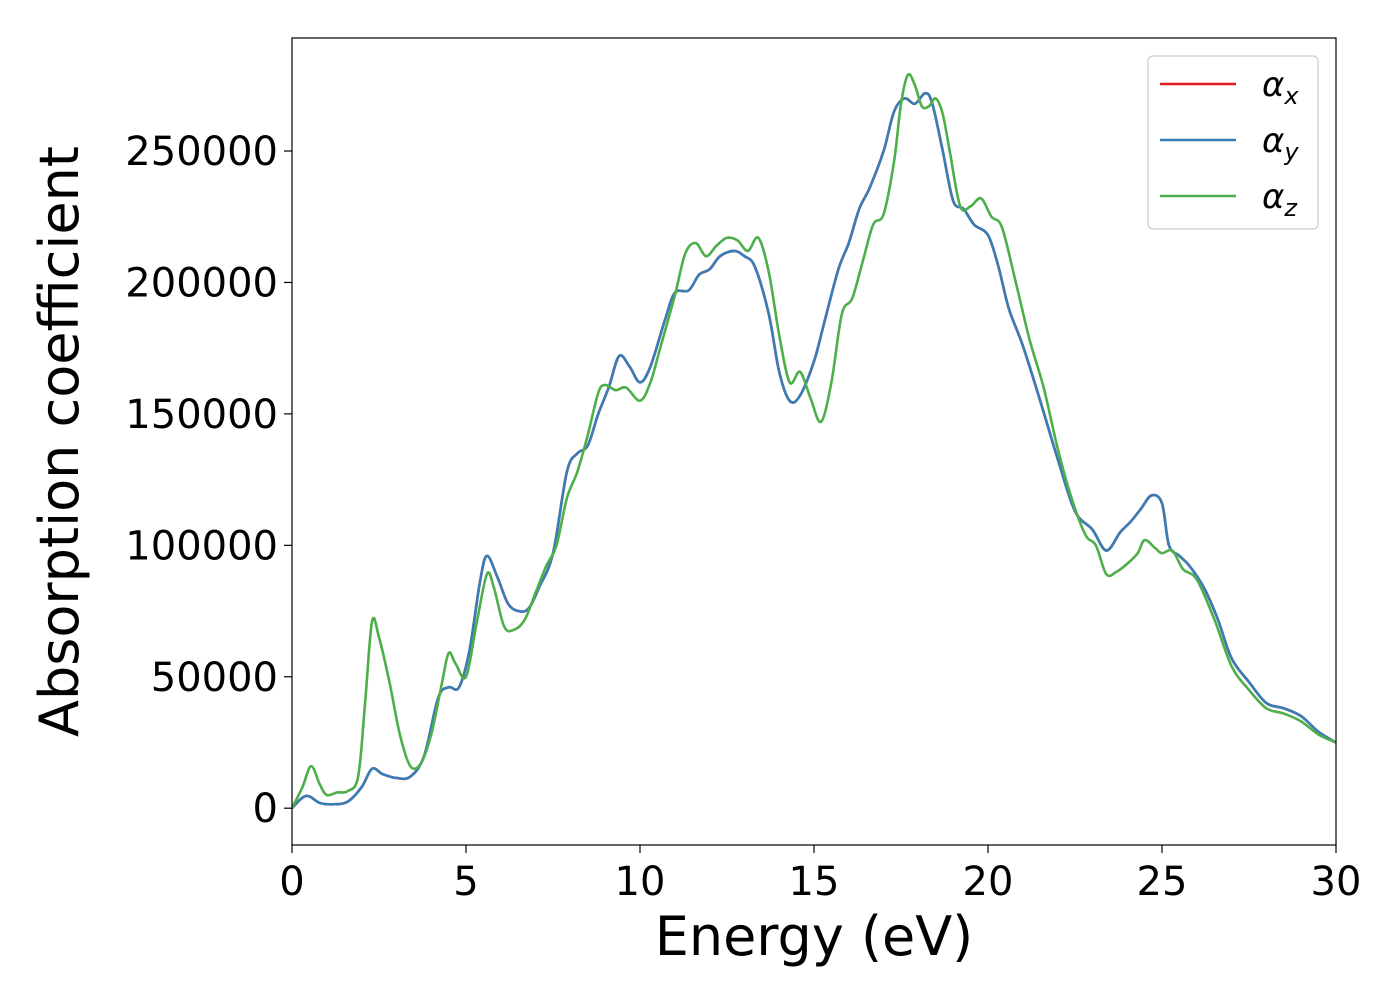 This screenshot has width=1400, height=1000. Describe the element at coordinates (640, 882) in the screenshot. I see `x-tick-label: 10` at that location.